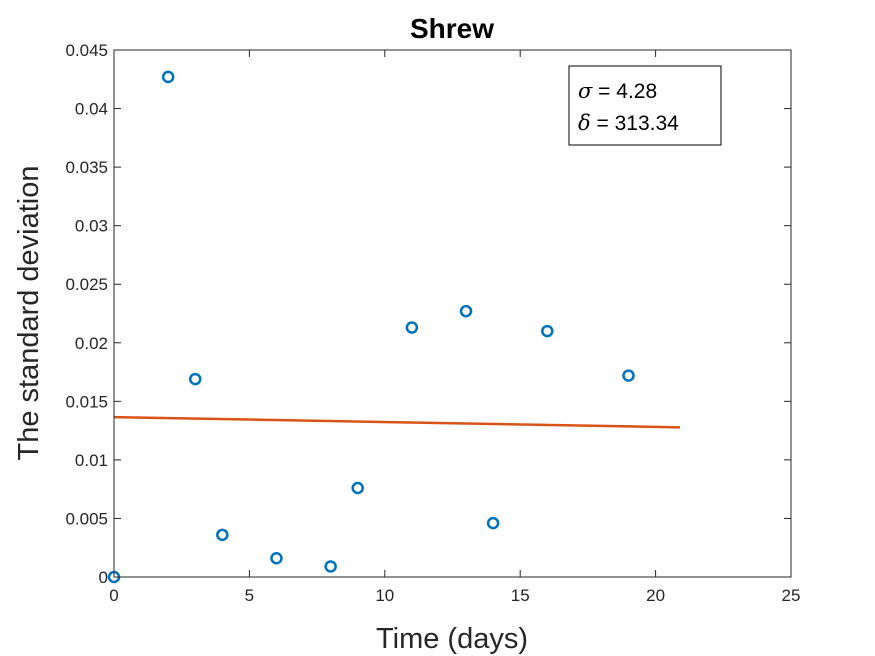 This screenshot has width=875, height=656. Describe the element at coordinates (624, 91) in the screenshot. I see `sigma-value: = 4.28` at that location.